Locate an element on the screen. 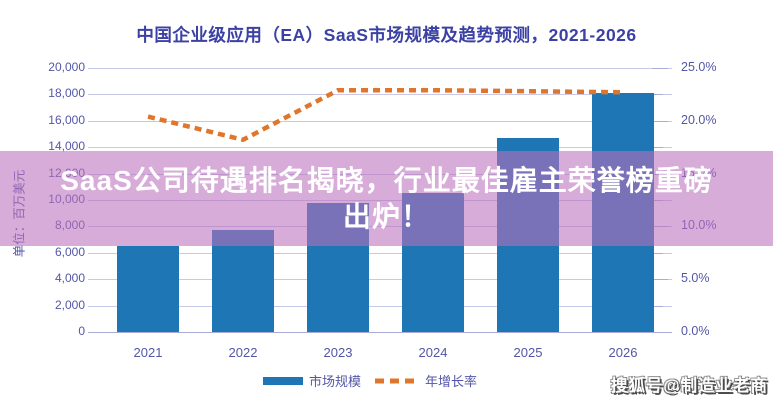 The height and width of the screenshot is (400, 773). x-axis-year-label: 2025 is located at coordinates (528, 352).